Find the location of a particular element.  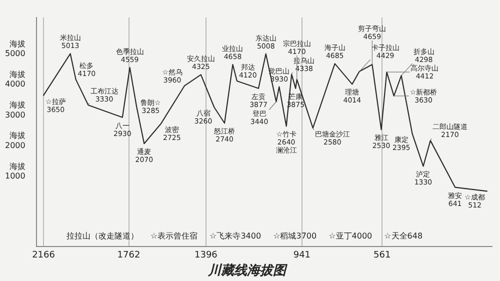

y-tick-label: 5000 is located at coordinates (15, 53).